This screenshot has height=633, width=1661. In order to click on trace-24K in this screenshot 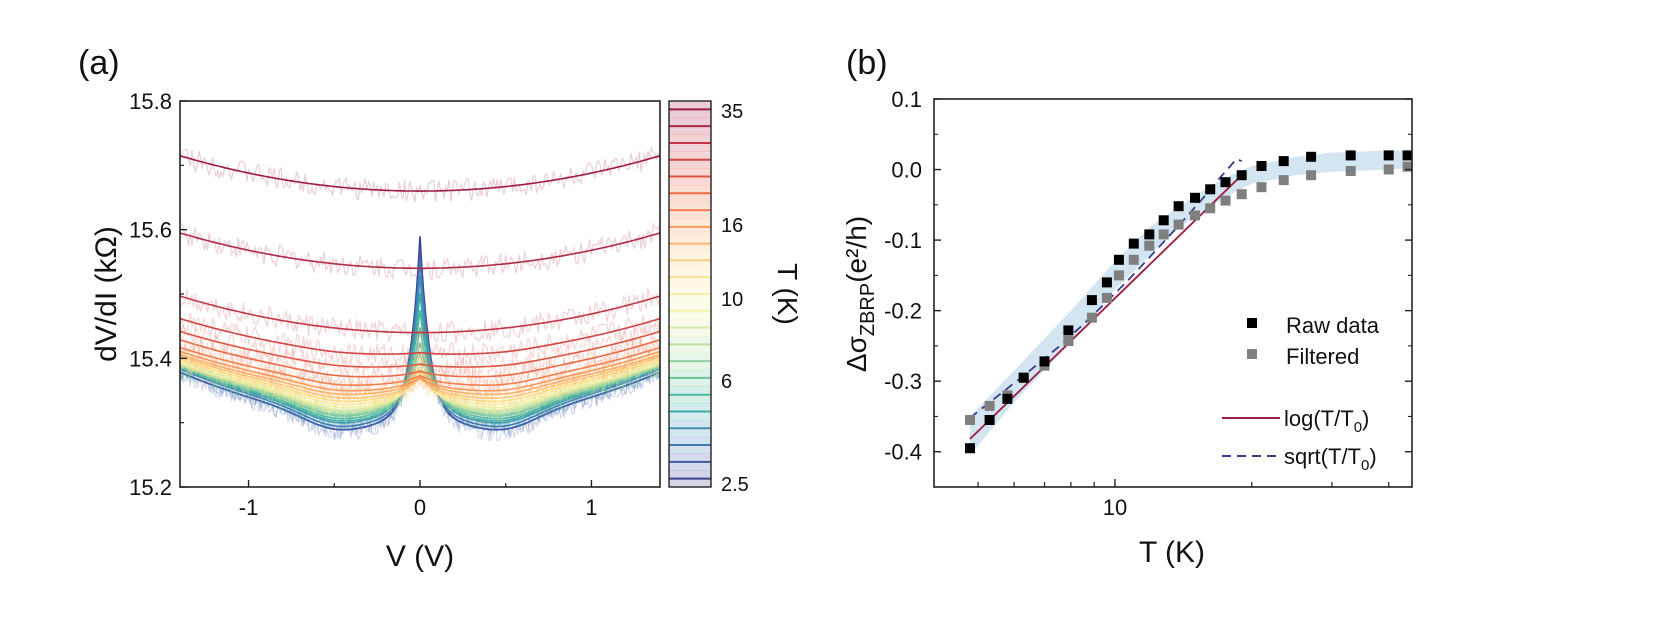, I will do `click(420, 336)`.